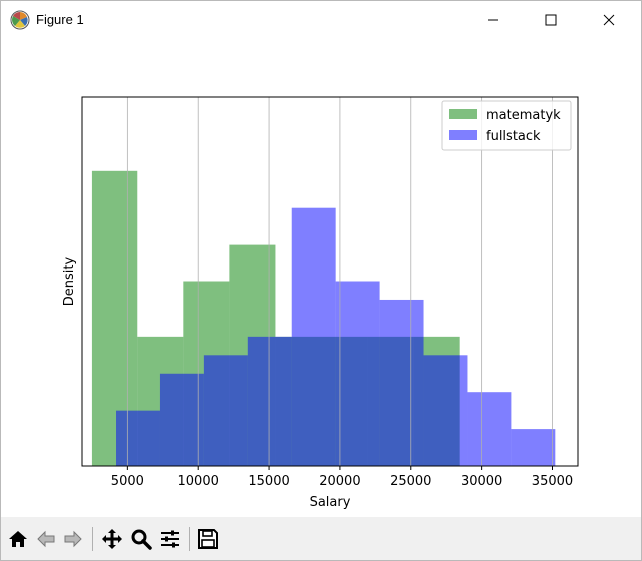  Describe the element at coordinates (321, 538) in the screenshot. I see `navigation-toolbar` at that location.